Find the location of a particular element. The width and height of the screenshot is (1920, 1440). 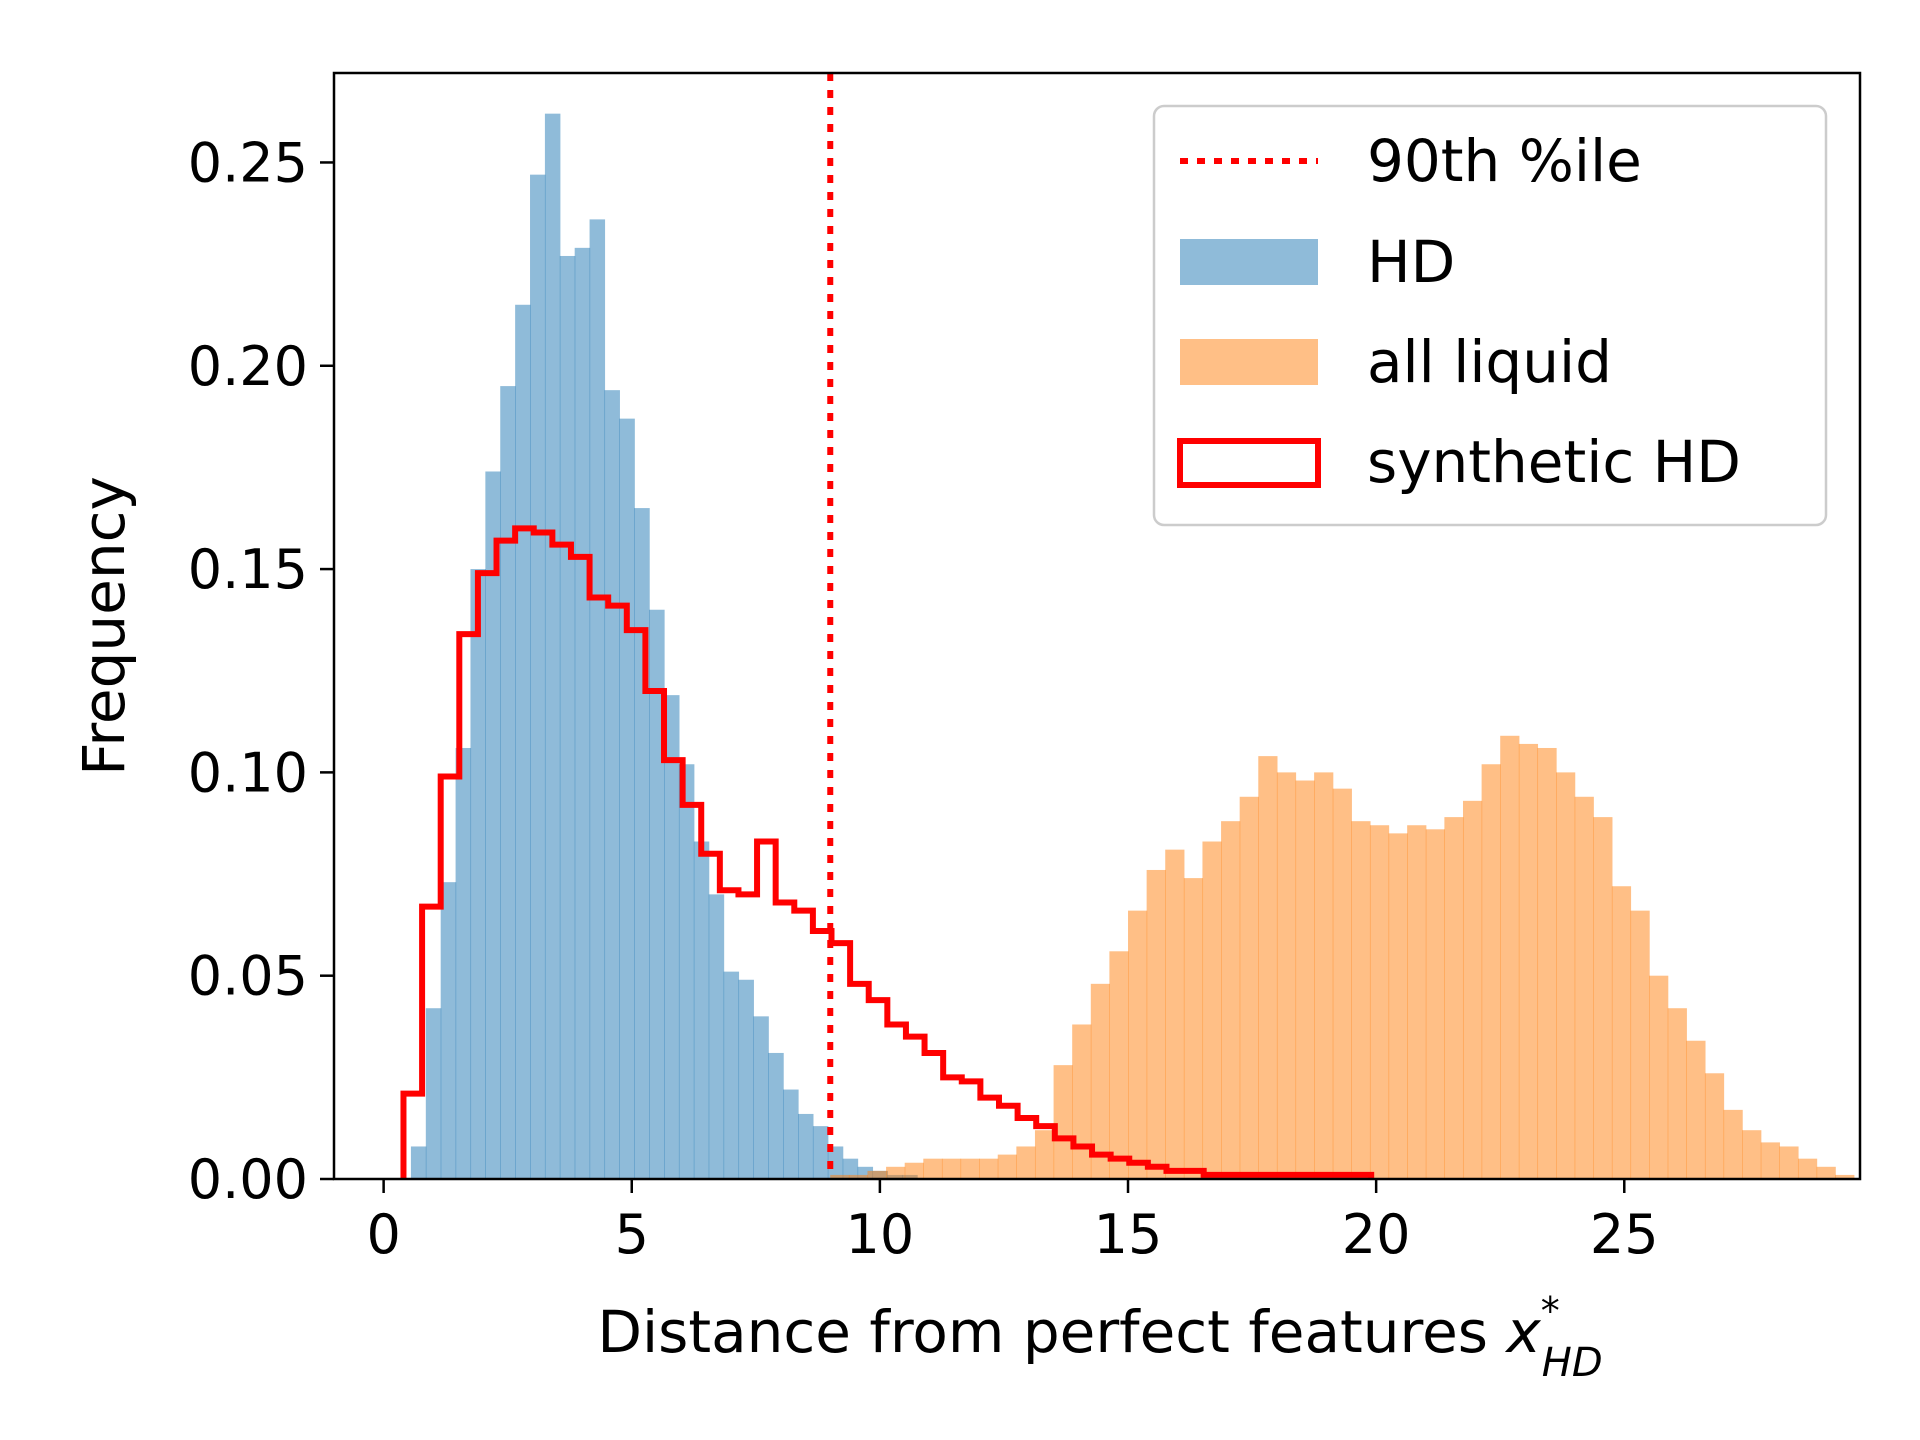

x-tick-label-0: 0 is located at coordinates (383, 1234).